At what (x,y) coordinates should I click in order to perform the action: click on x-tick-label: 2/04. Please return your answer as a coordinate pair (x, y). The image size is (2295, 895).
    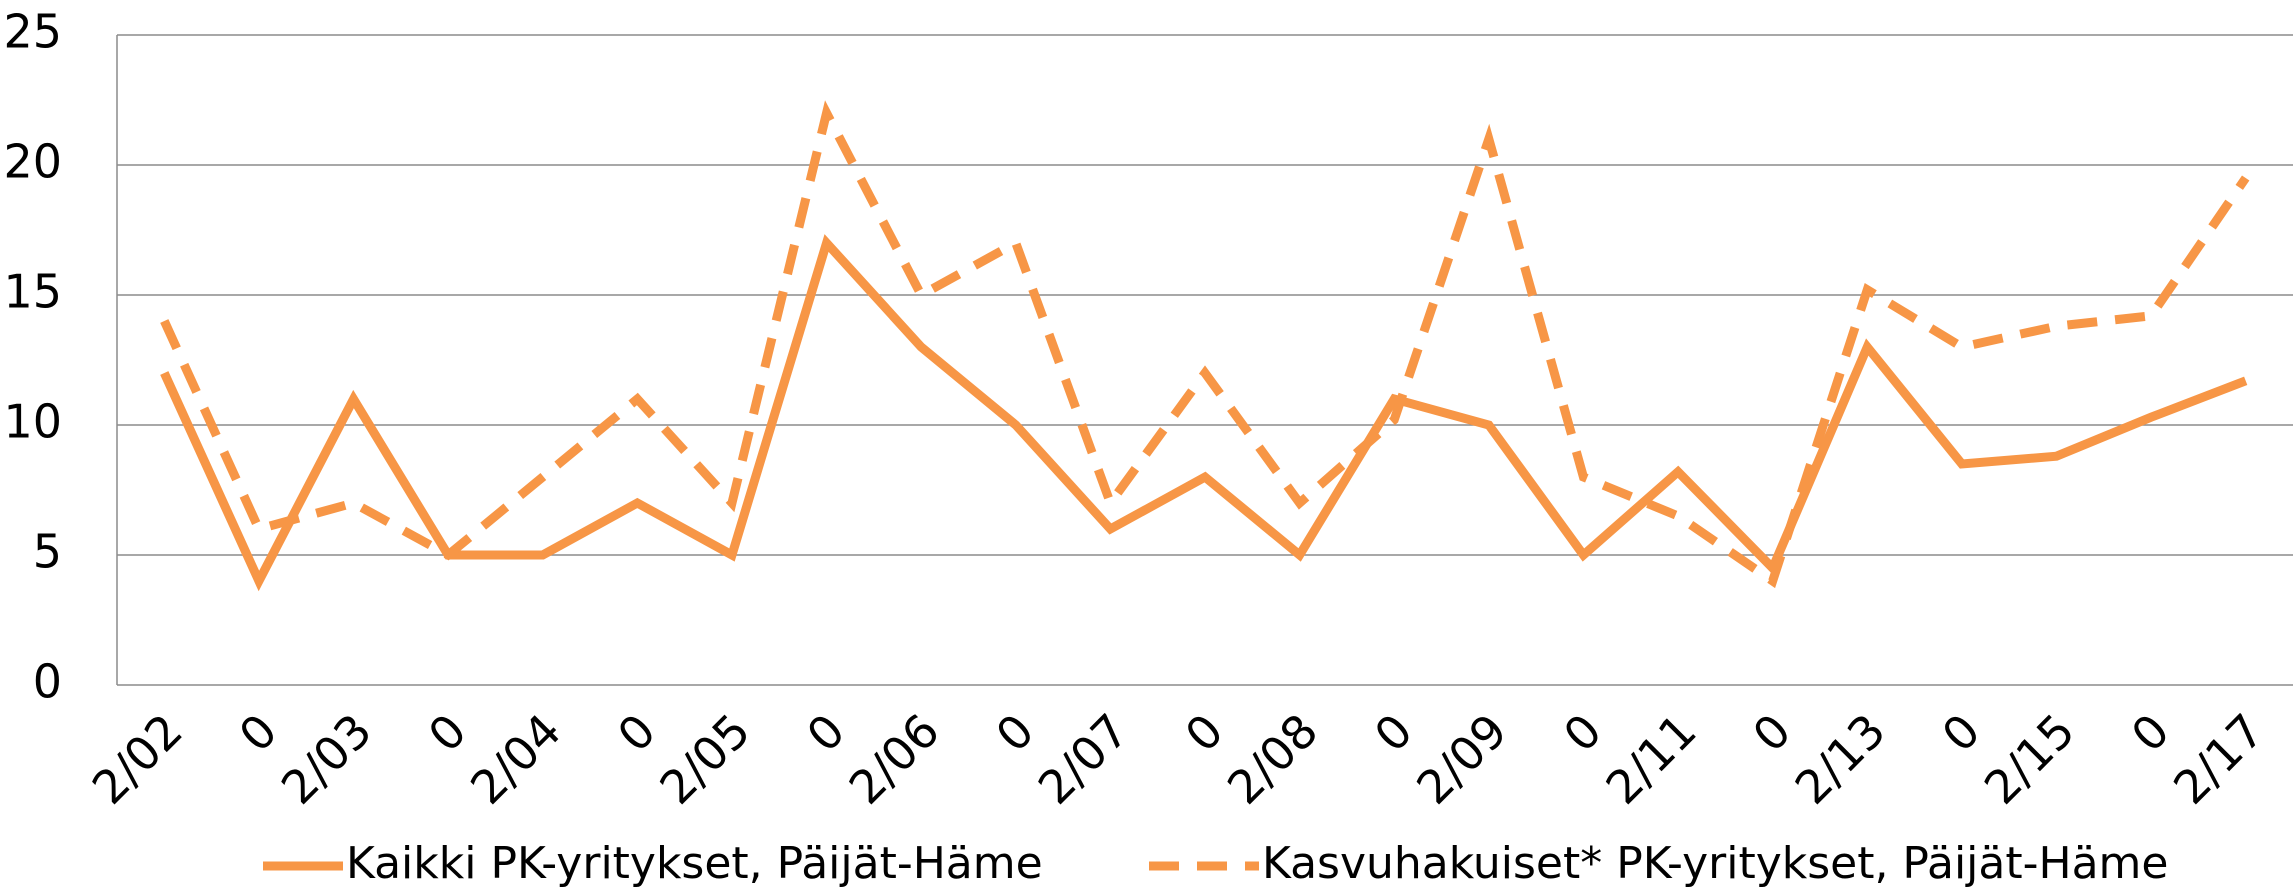
    Looking at the image, I should click on (515, 758).